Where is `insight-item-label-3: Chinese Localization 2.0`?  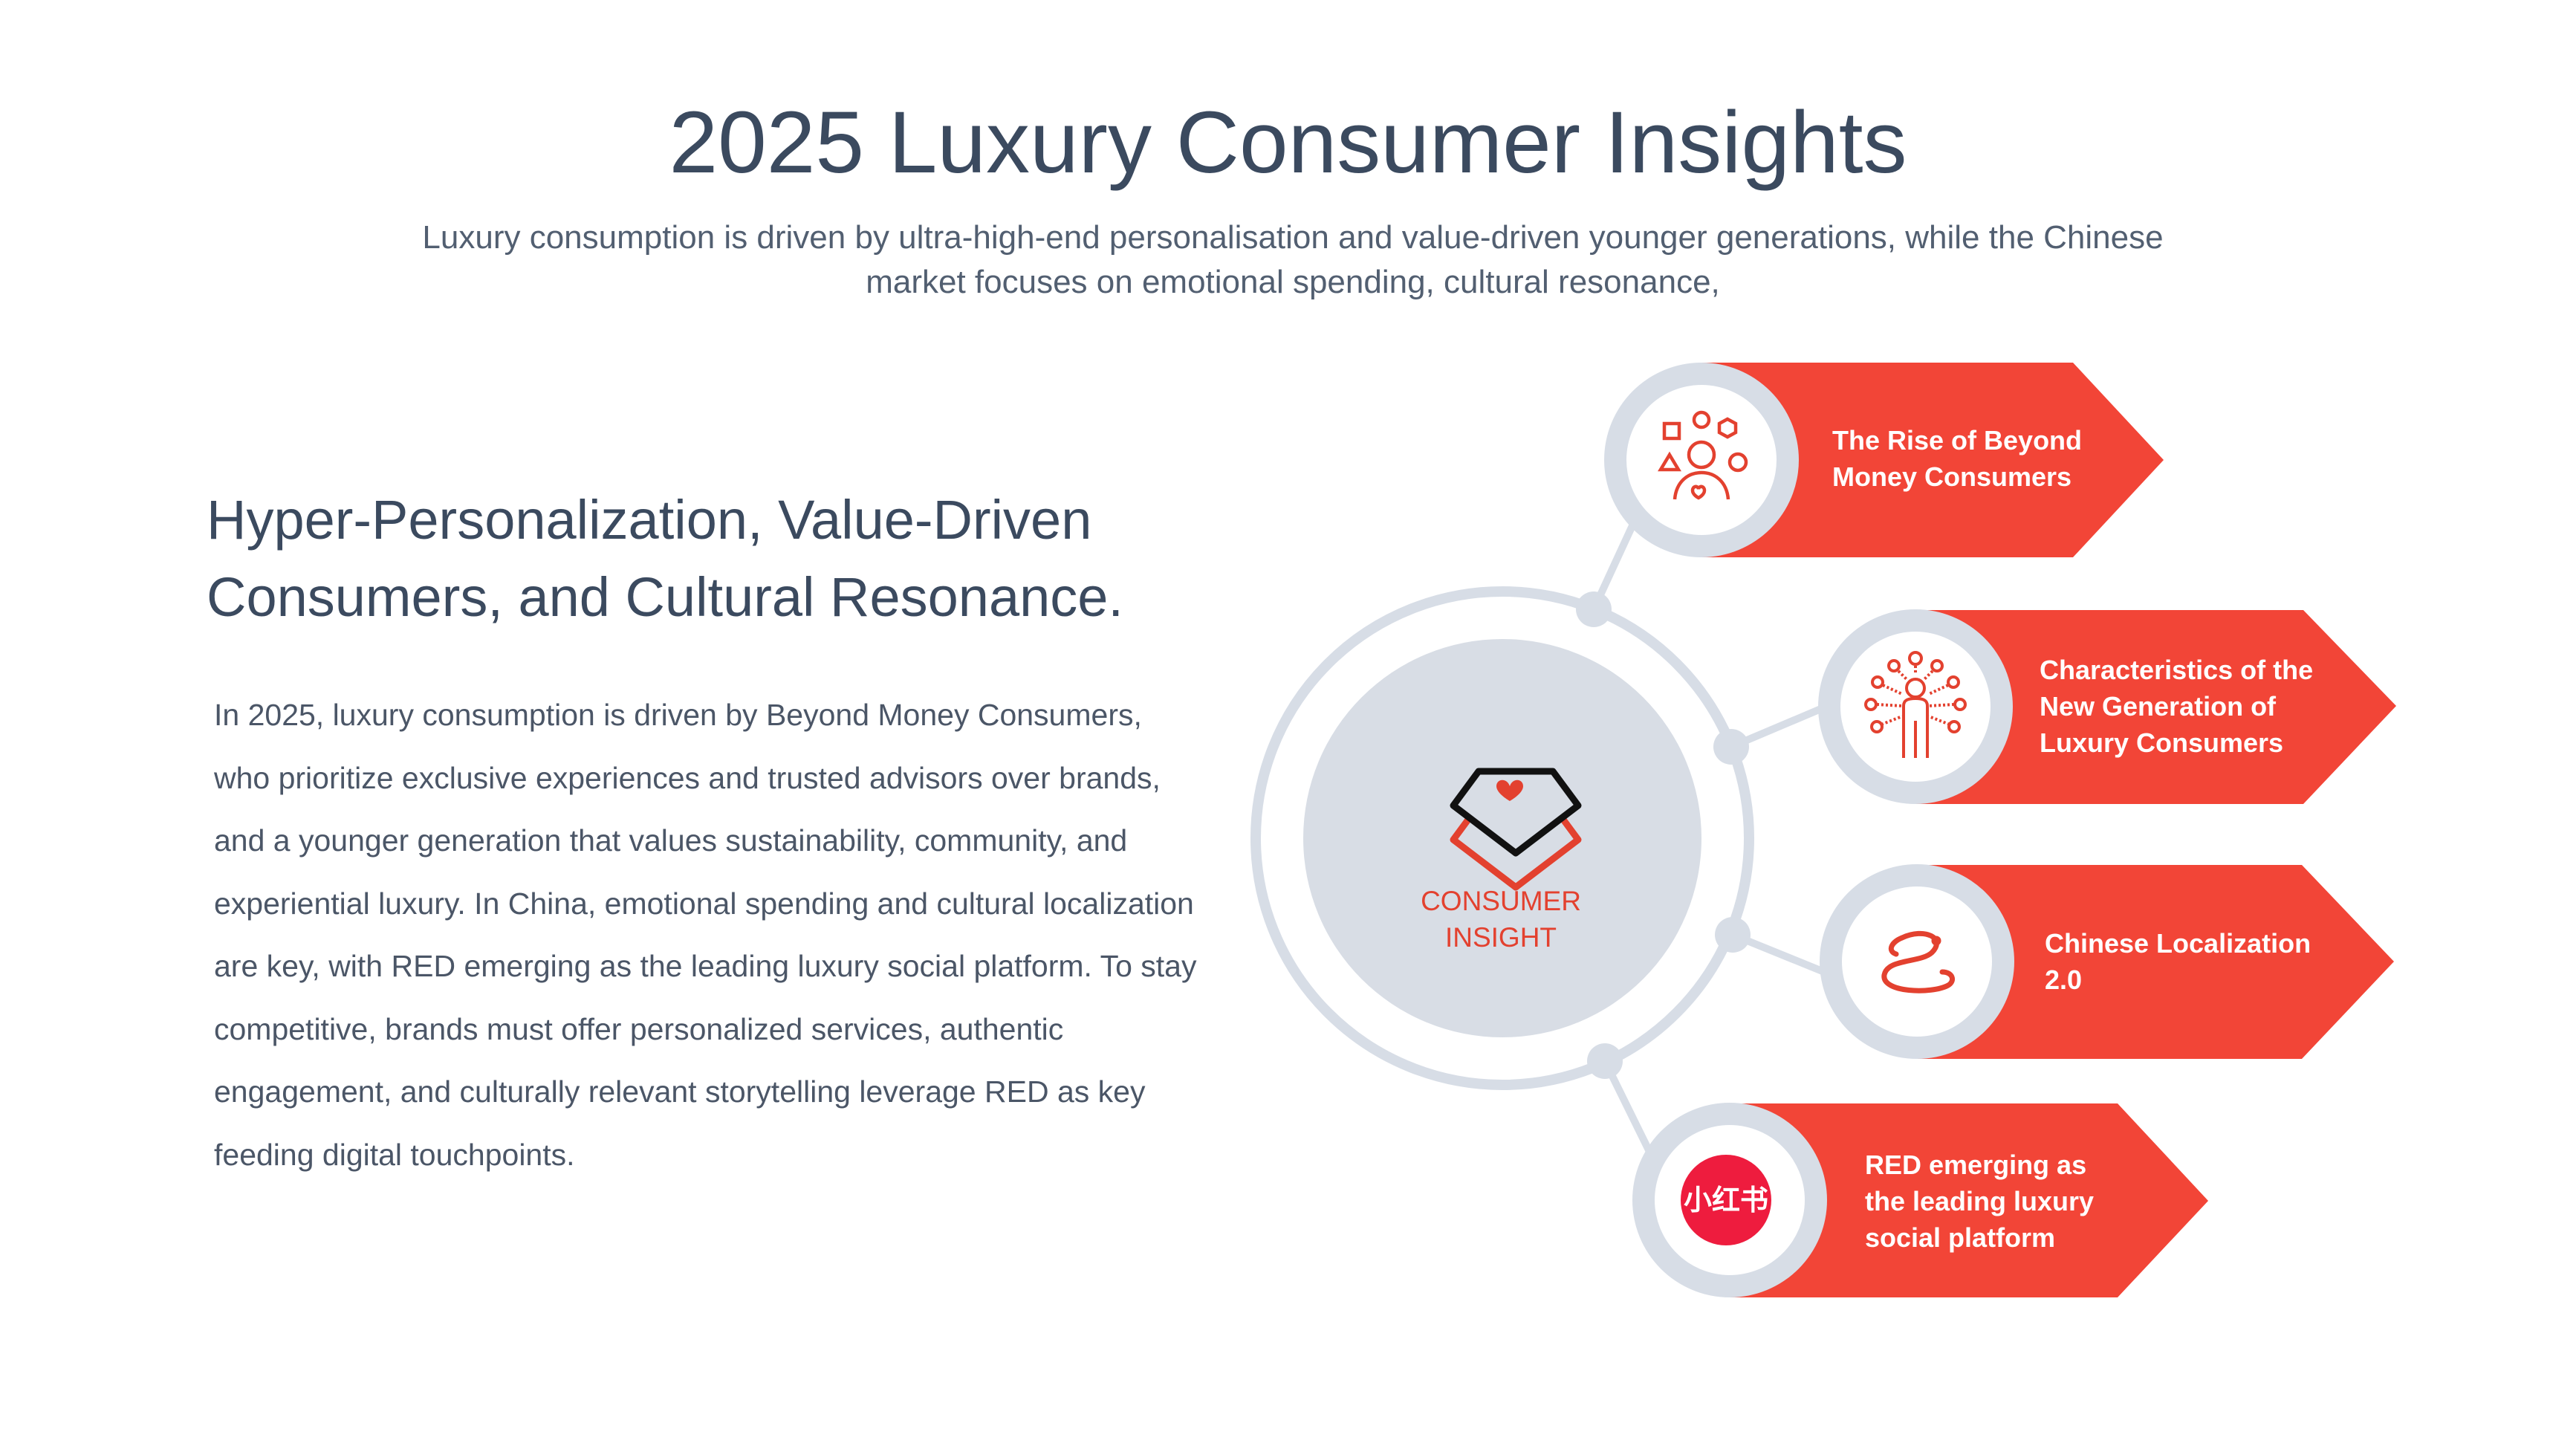 insight-item-label-3: Chinese Localization 2.0 is located at coordinates (2178, 961).